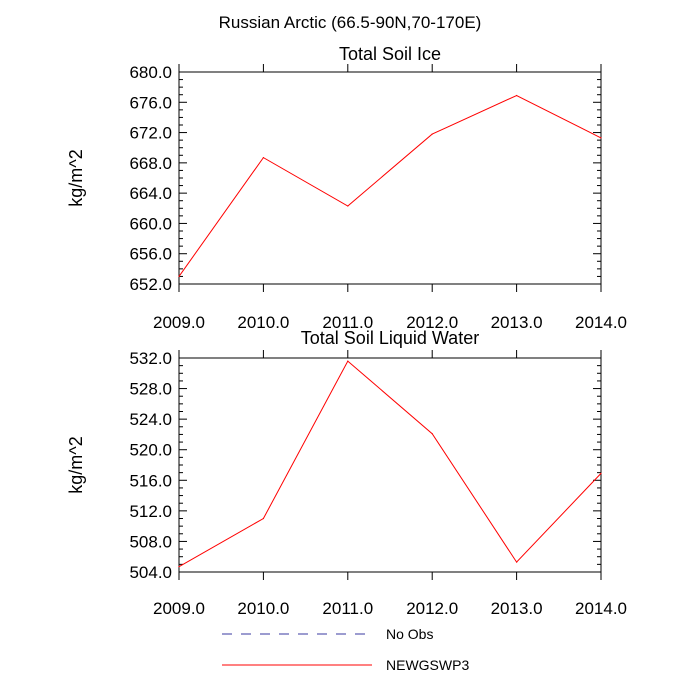 This screenshot has width=700, height=700. I want to click on chart-title: Total Soil Ice, so click(390, 54).